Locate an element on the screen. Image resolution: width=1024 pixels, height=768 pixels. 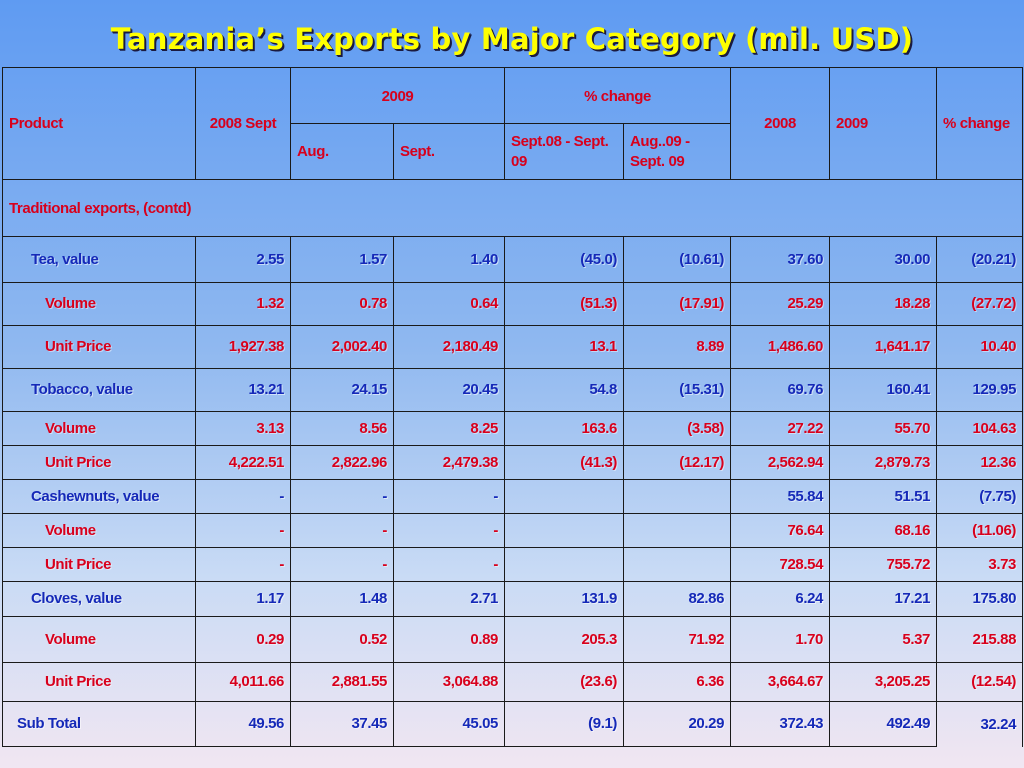
row-cell: 4,011.66 is located at coordinates (243, 681).